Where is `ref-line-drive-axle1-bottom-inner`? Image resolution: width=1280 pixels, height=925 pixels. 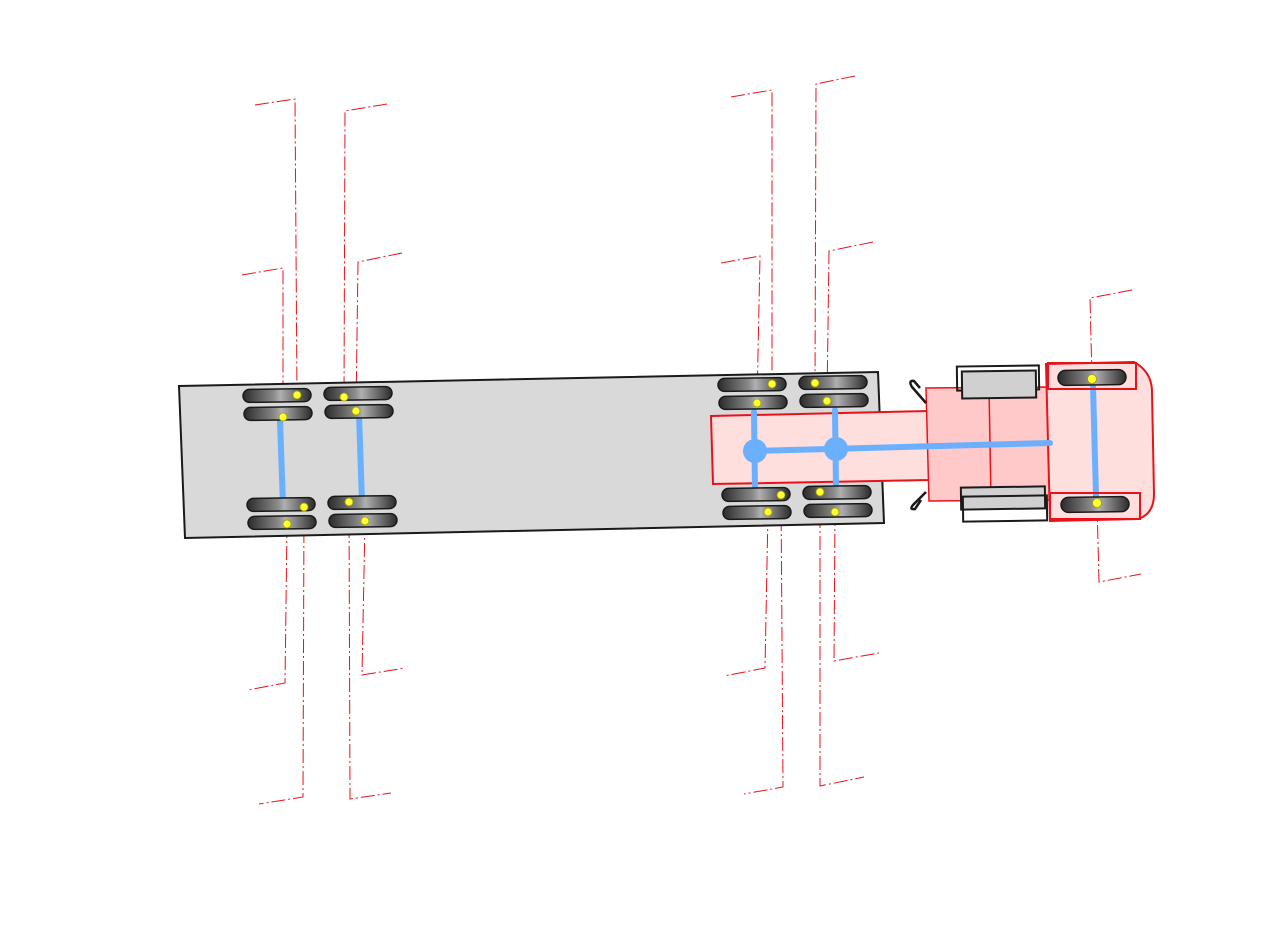
ref-line-drive-axle1-bottom-inner is located at coordinates (746, 594).